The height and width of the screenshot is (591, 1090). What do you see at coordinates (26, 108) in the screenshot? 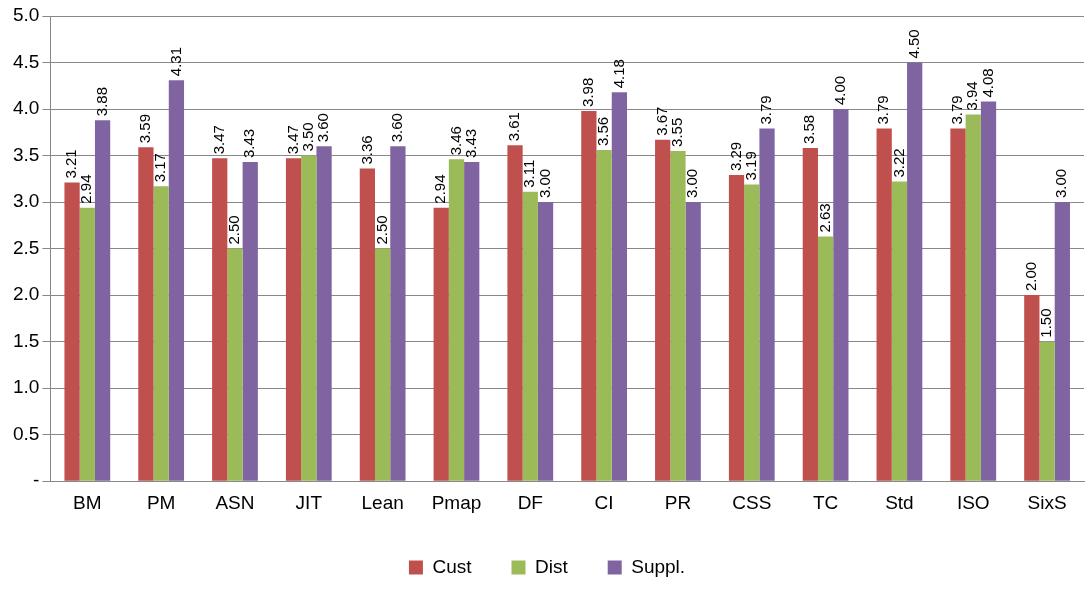
I see `y-tick-label: 4.0` at bounding box center [26, 108].